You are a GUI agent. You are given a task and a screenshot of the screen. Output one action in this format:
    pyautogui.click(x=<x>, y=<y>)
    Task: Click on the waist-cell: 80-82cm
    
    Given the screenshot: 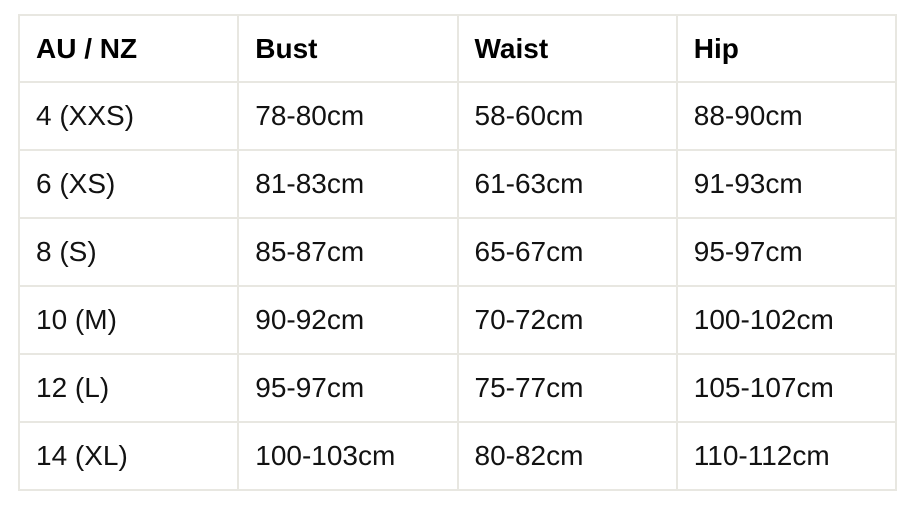 What is the action you would take?
    pyautogui.click(x=567, y=456)
    